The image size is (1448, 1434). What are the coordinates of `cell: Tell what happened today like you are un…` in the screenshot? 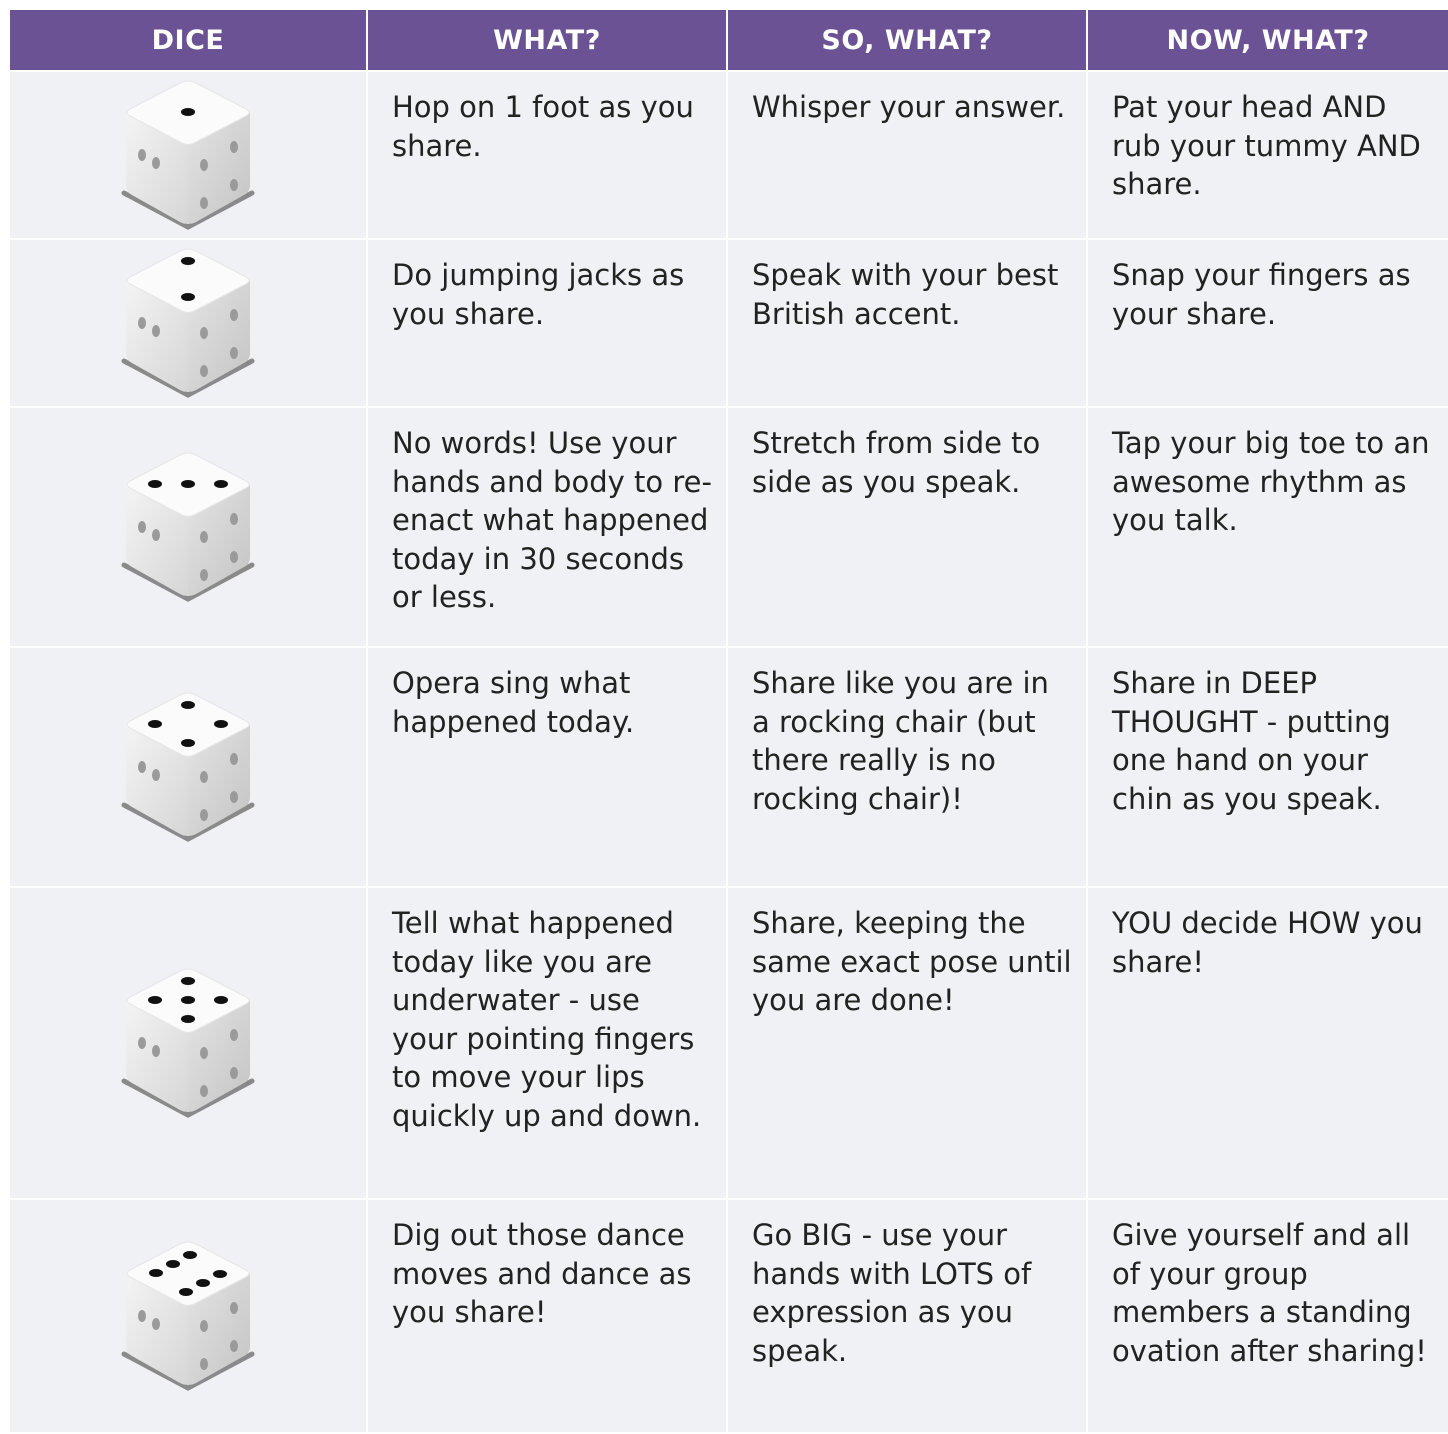 It's located at (548, 1044).